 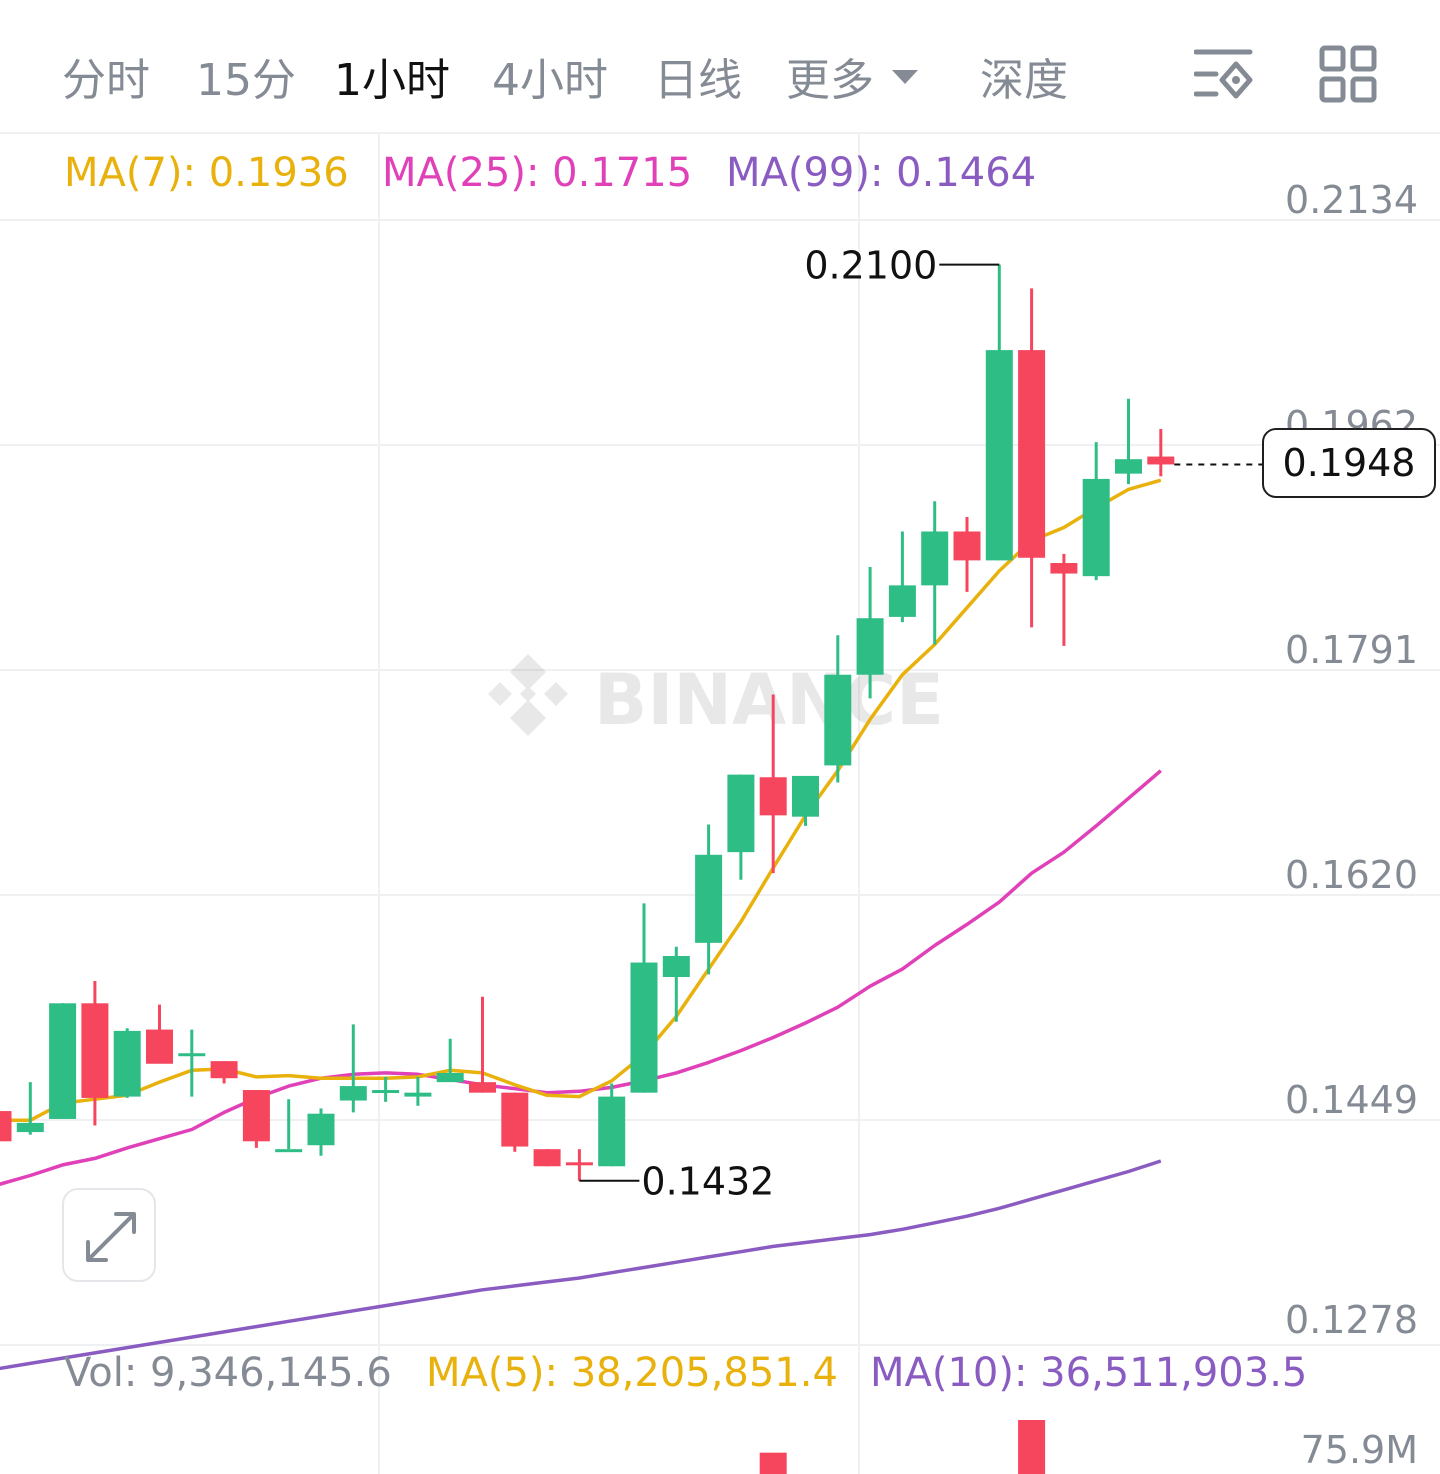 I want to click on tab-1h: 1小时, so click(x=392, y=80).